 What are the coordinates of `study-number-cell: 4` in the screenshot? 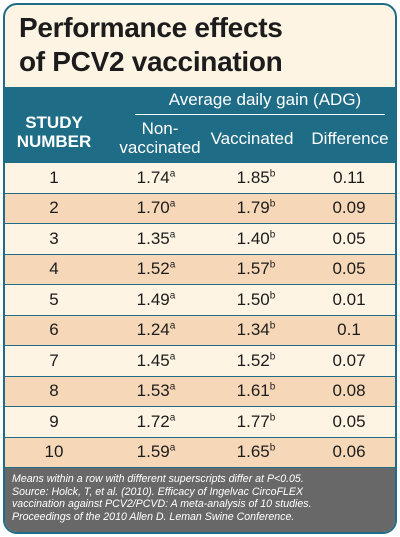 It's located at (54, 269).